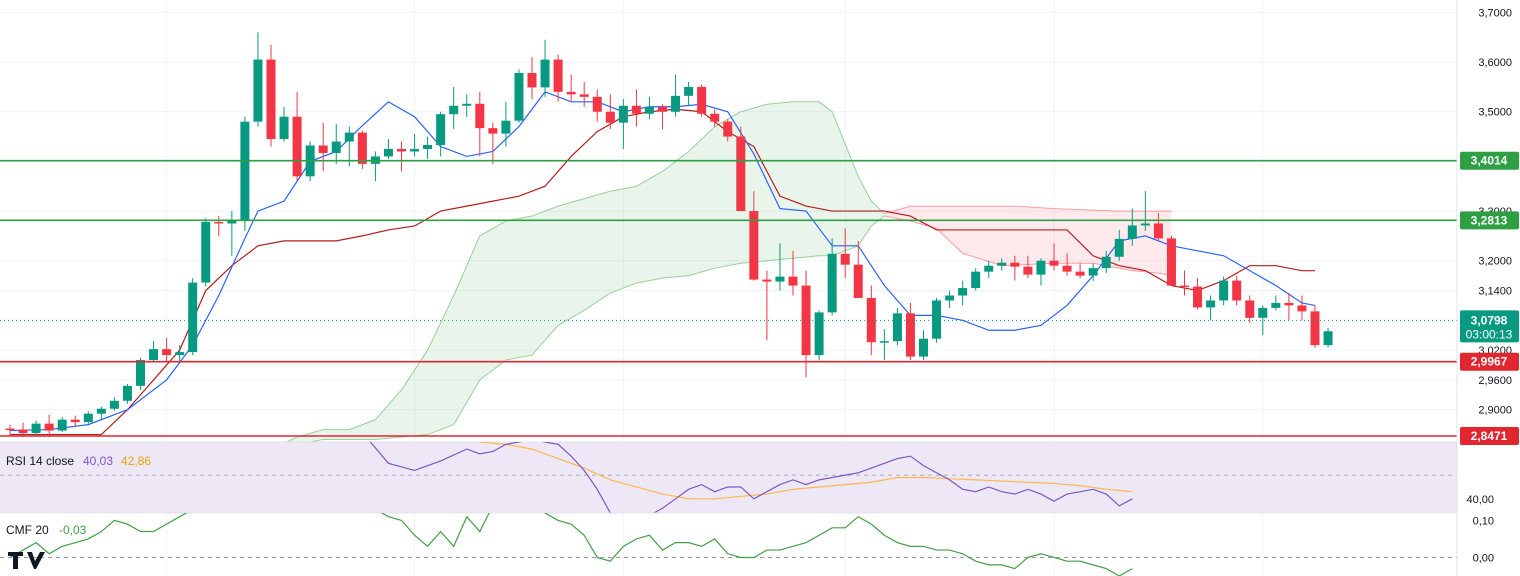  What do you see at coordinates (1495, 262) in the screenshot?
I see `price-tick-label: 3,2000` at bounding box center [1495, 262].